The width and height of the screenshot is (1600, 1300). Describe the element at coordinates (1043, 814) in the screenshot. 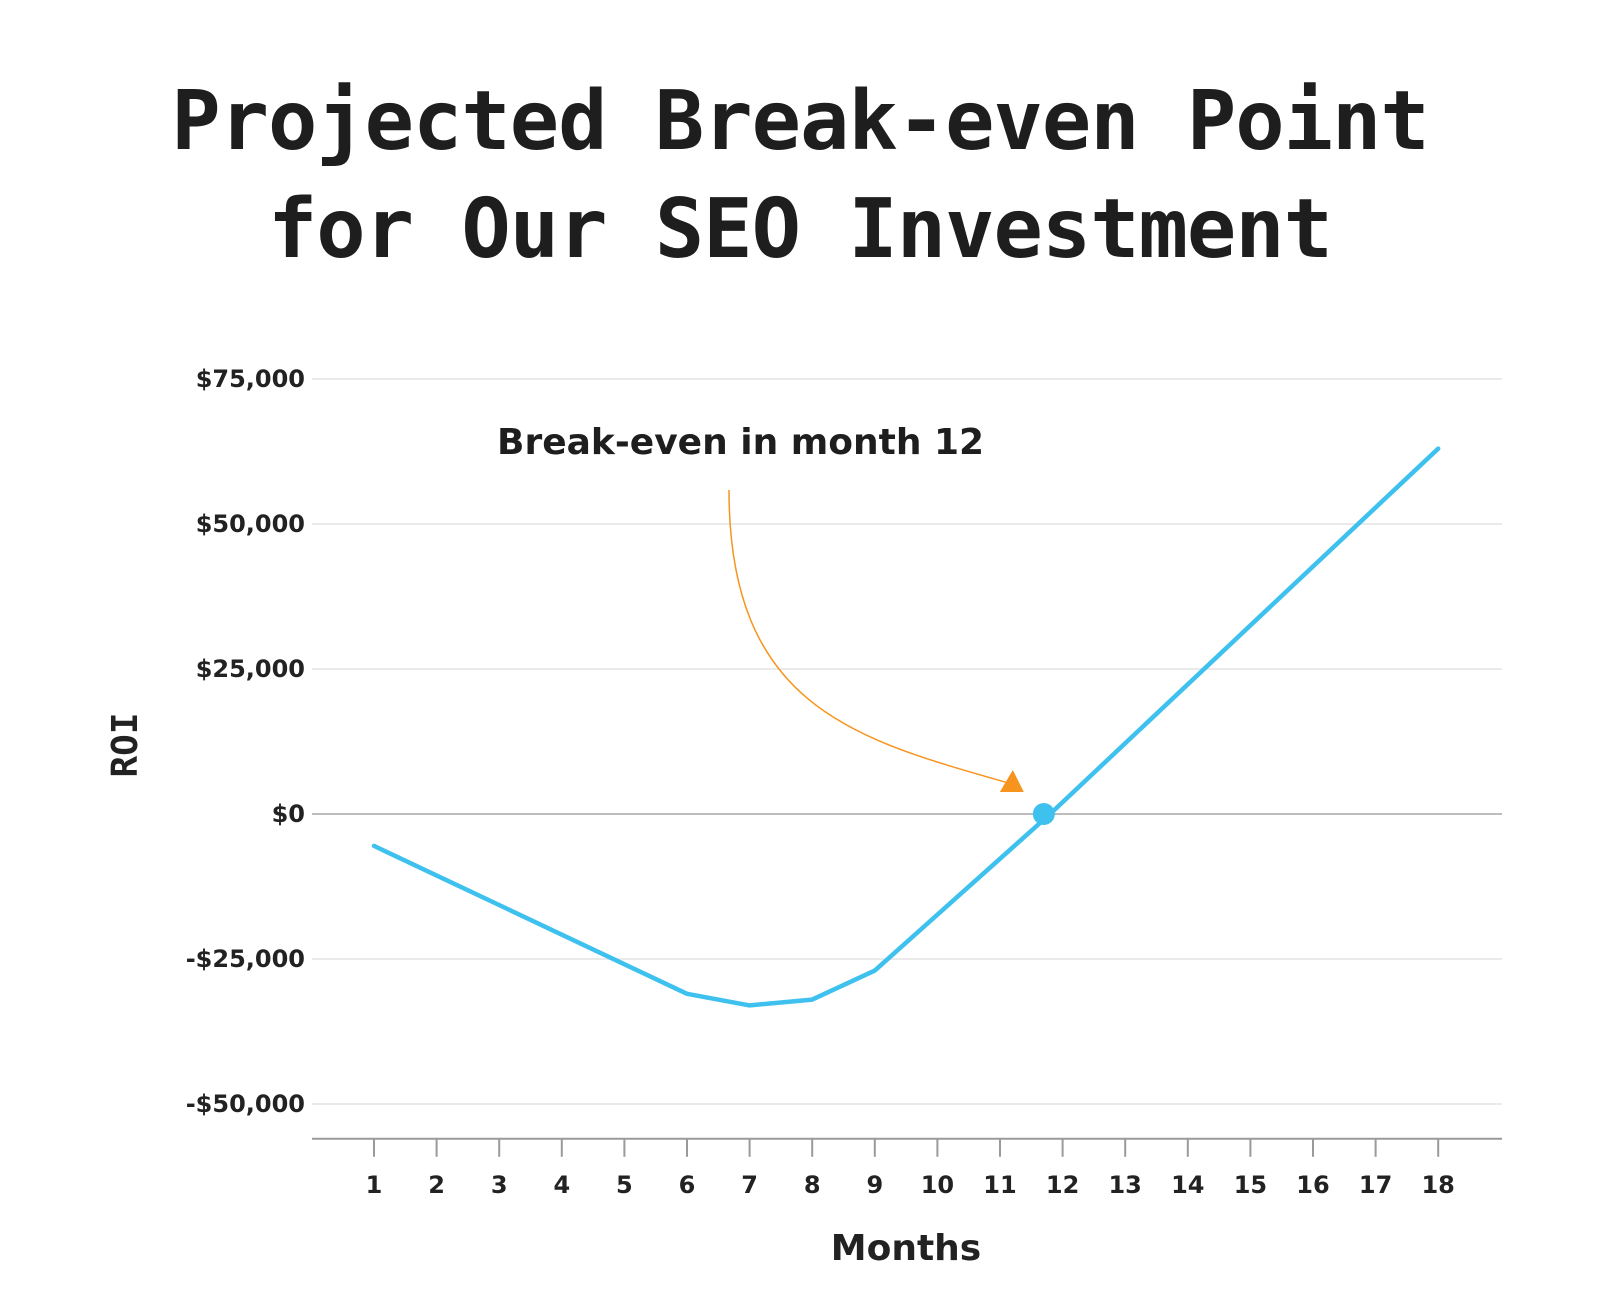

I see `break-even-point` at that location.